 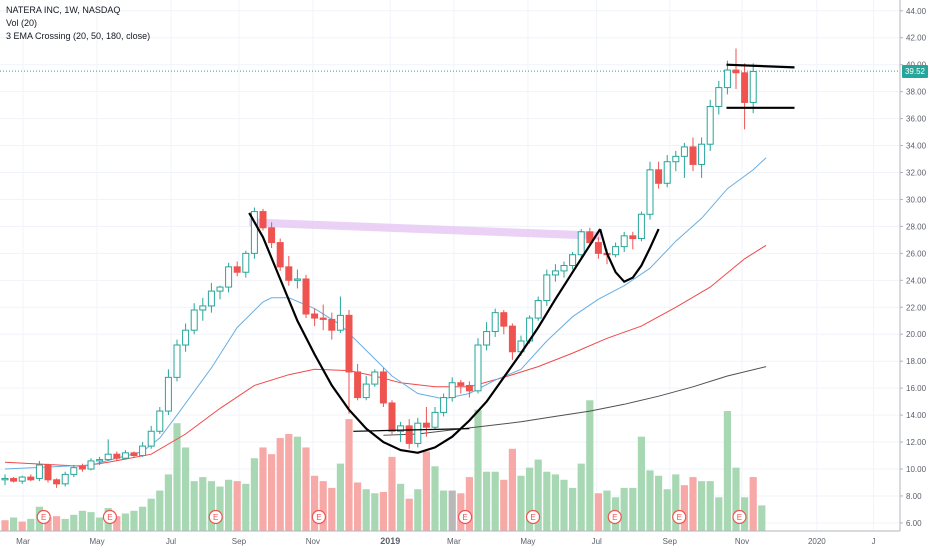 What do you see at coordinates (914, 496) in the screenshot?
I see `price-tick-label: 8.00` at bounding box center [914, 496].